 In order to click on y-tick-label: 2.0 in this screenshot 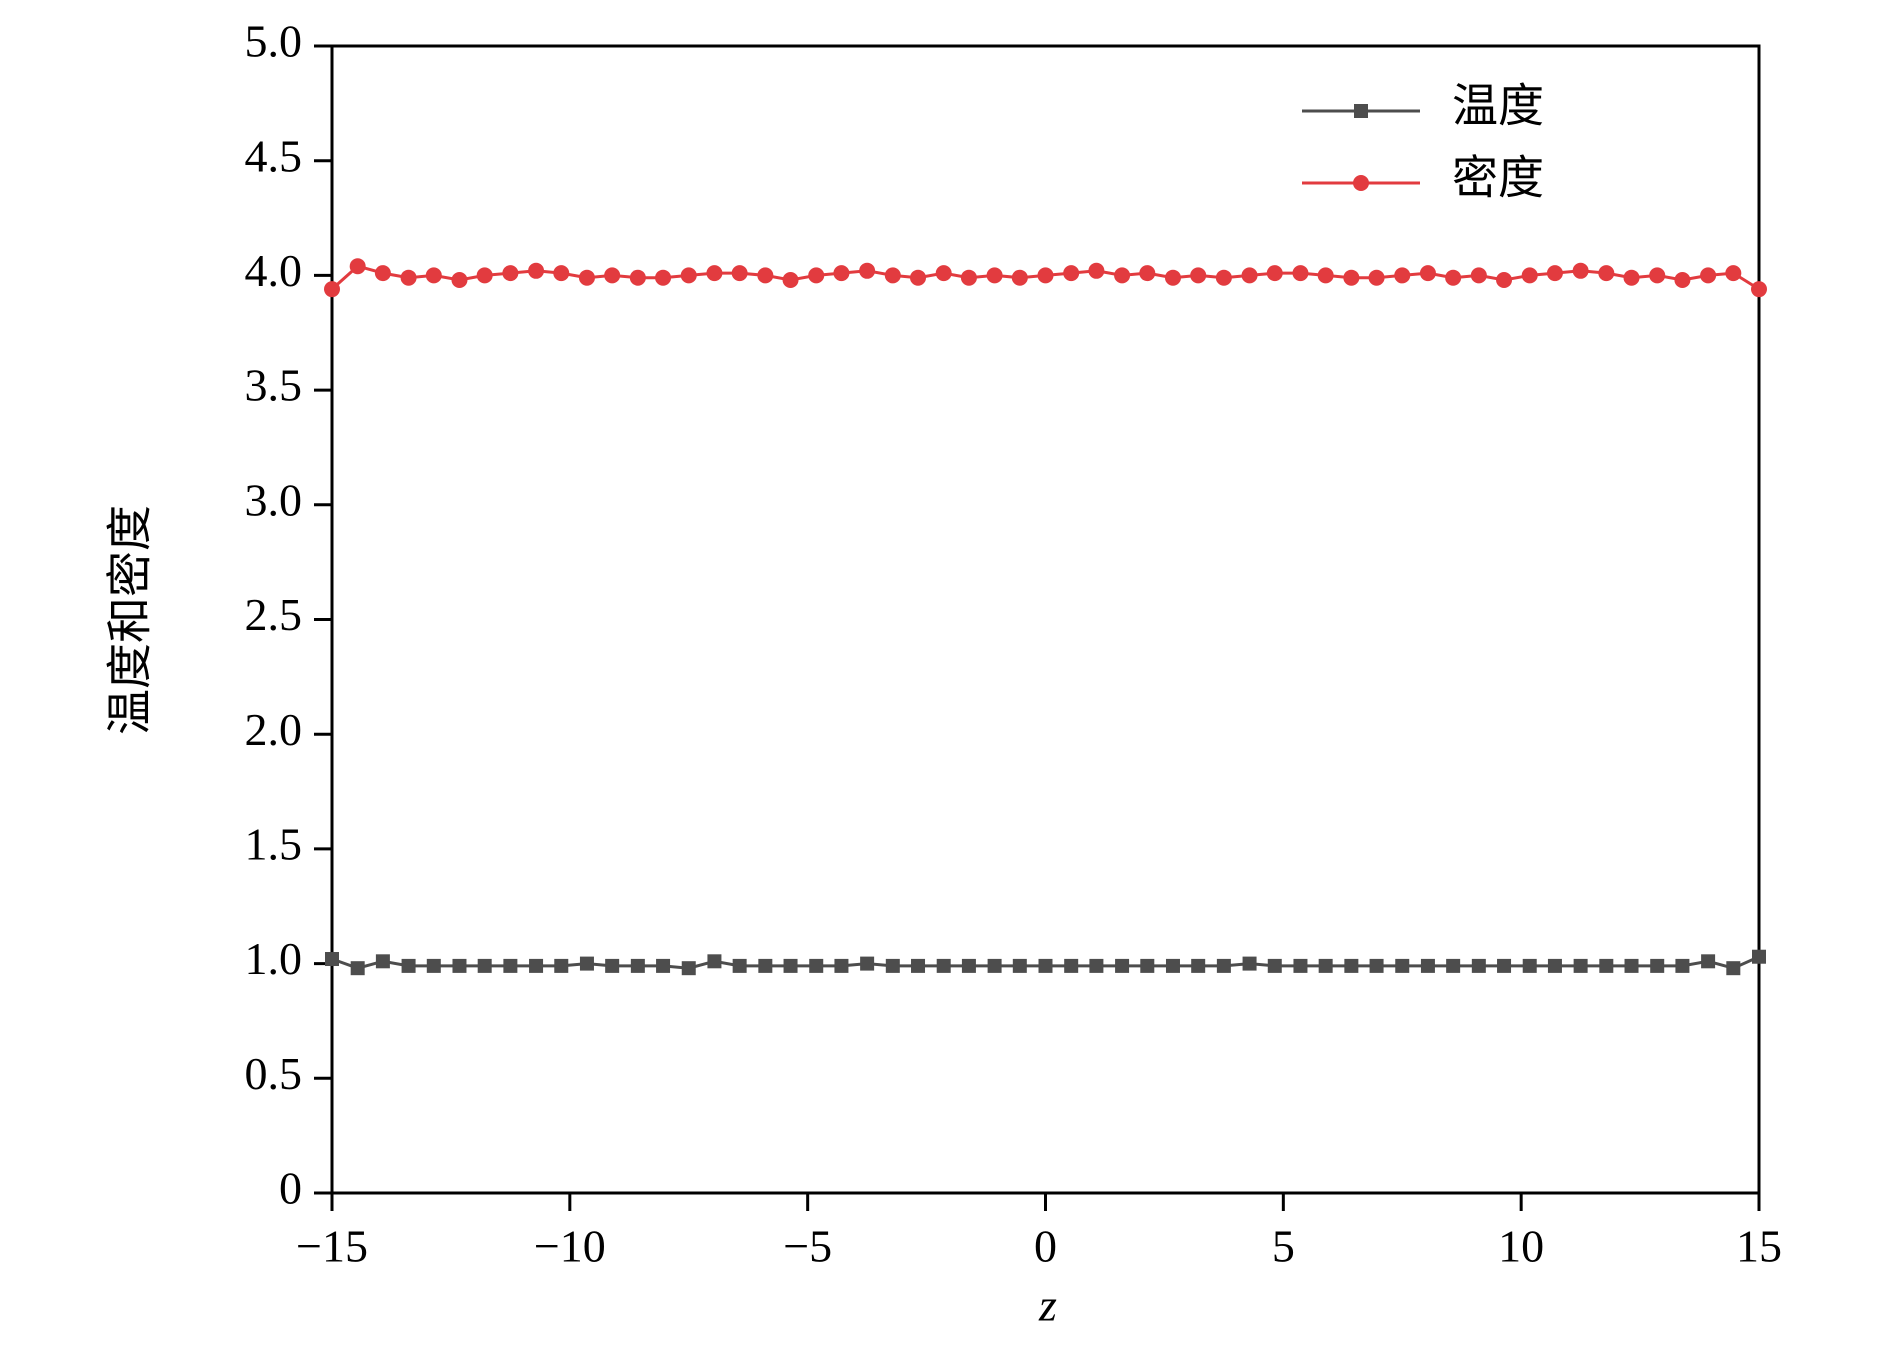, I will do `click(274, 729)`.